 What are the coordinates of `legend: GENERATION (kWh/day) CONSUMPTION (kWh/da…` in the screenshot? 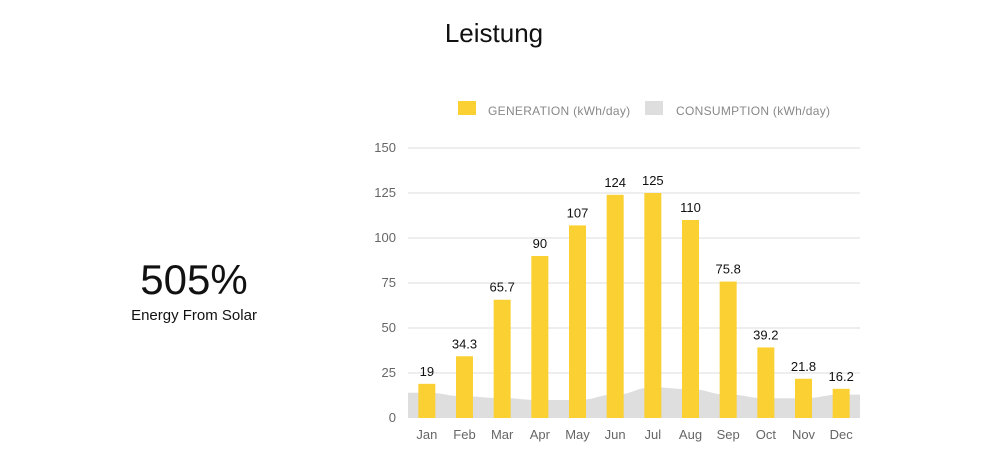 It's located at (644, 109).